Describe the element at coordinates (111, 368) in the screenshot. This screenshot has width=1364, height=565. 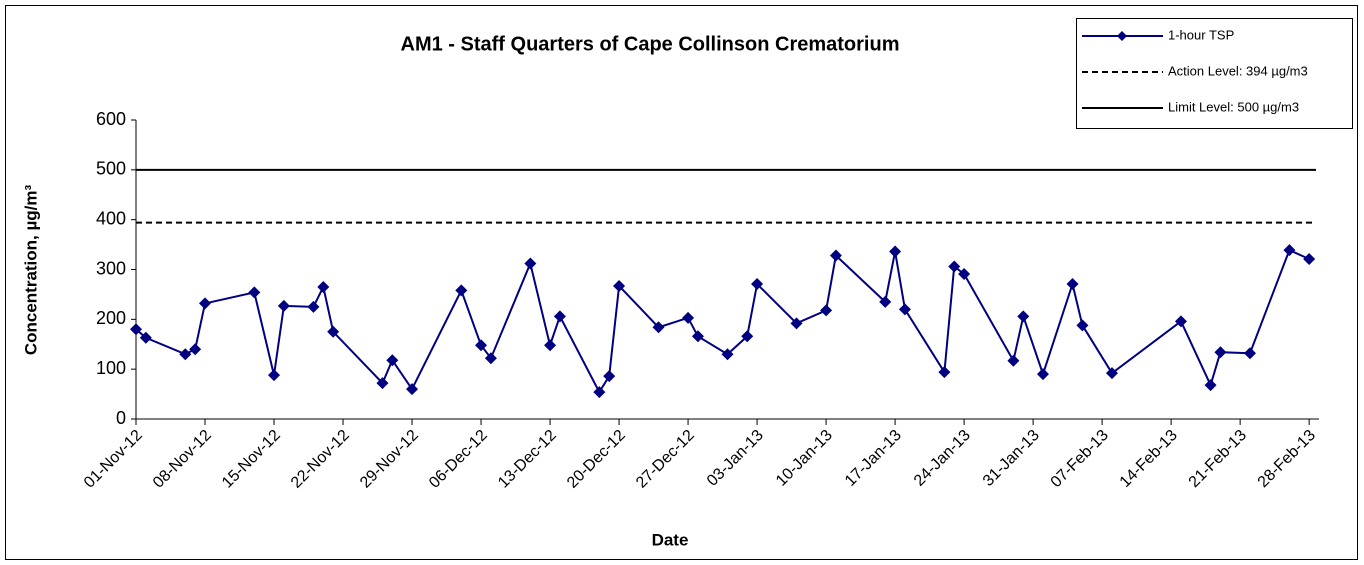
I see `y-tick-label: 100` at that location.